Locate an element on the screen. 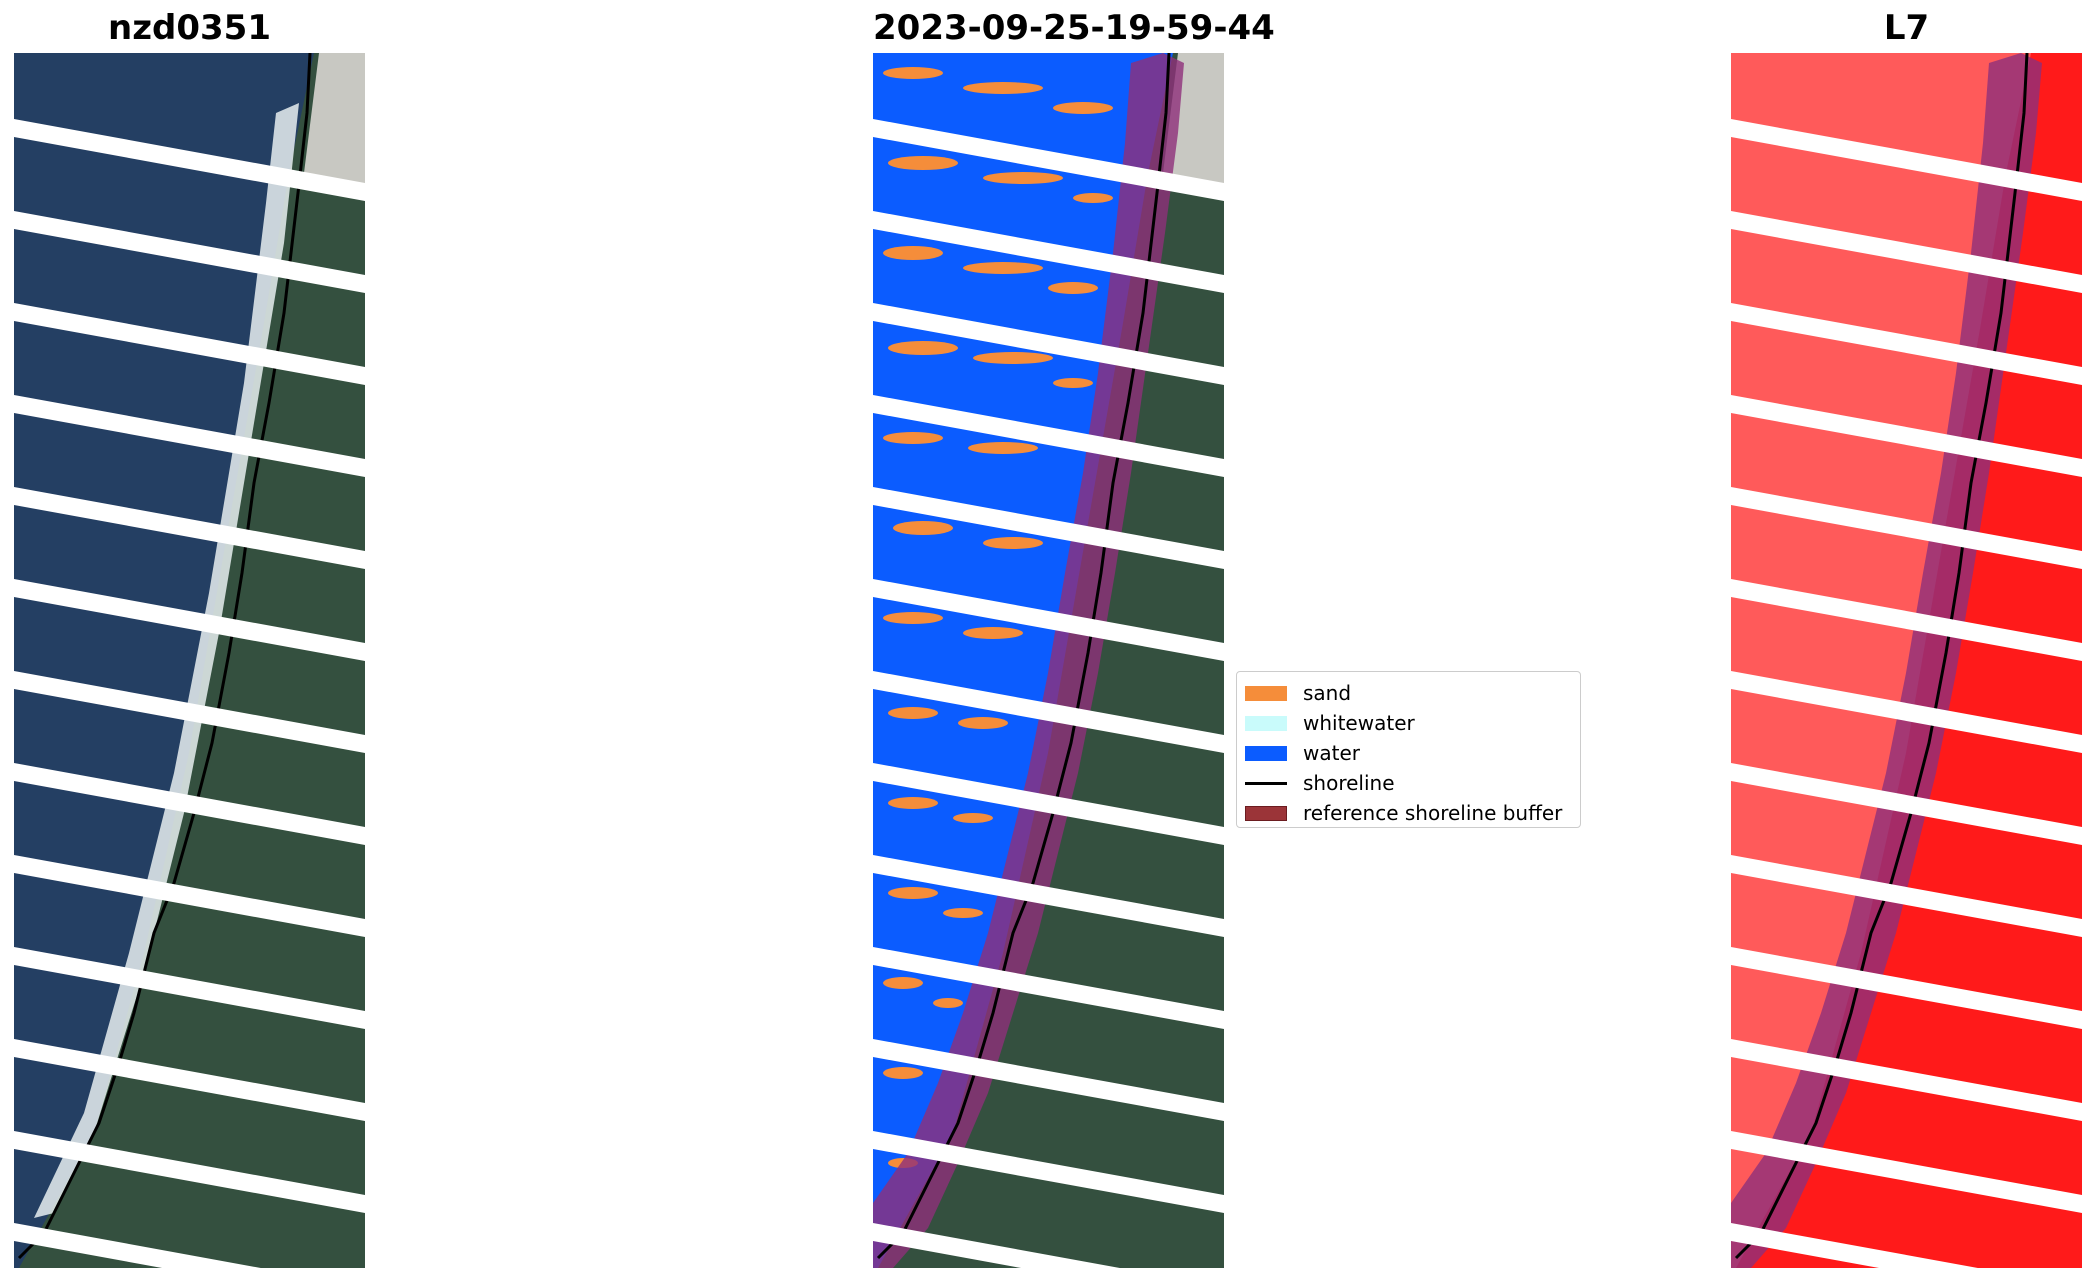  legend-swatch-water is located at coordinates (1266, 753).